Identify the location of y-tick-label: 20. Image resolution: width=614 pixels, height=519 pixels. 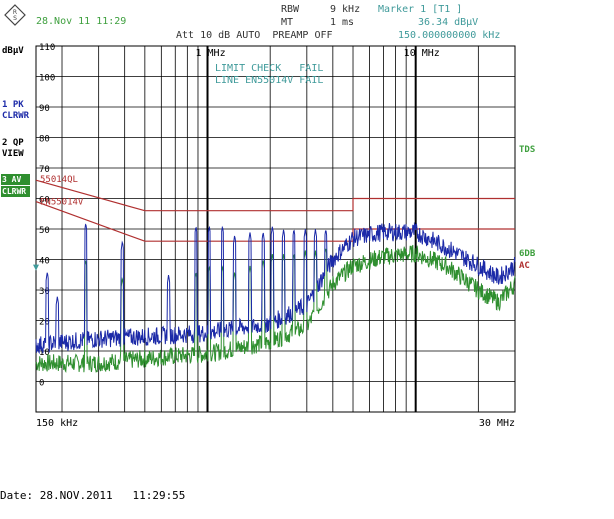
(44, 323).